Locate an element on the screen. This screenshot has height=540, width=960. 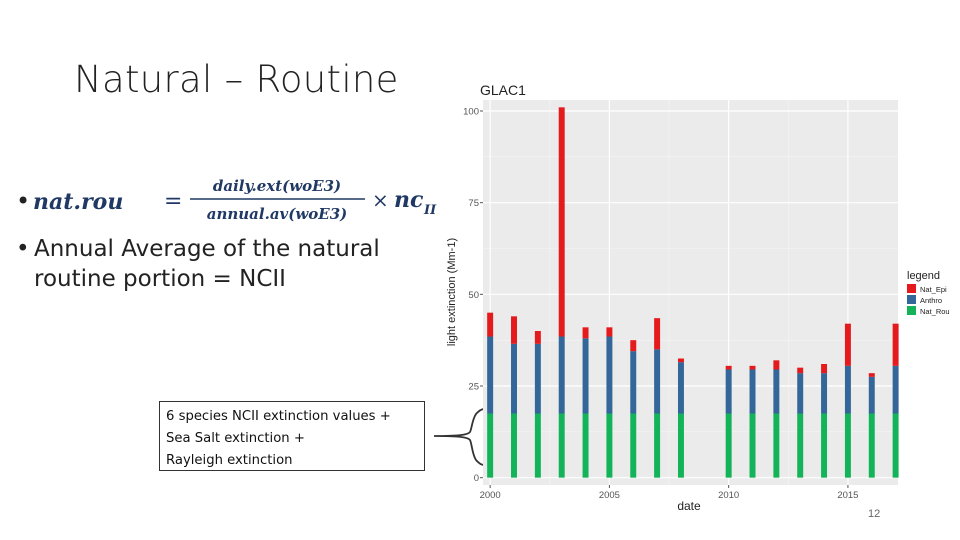
page-number: 12 is located at coordinates (874, 514).